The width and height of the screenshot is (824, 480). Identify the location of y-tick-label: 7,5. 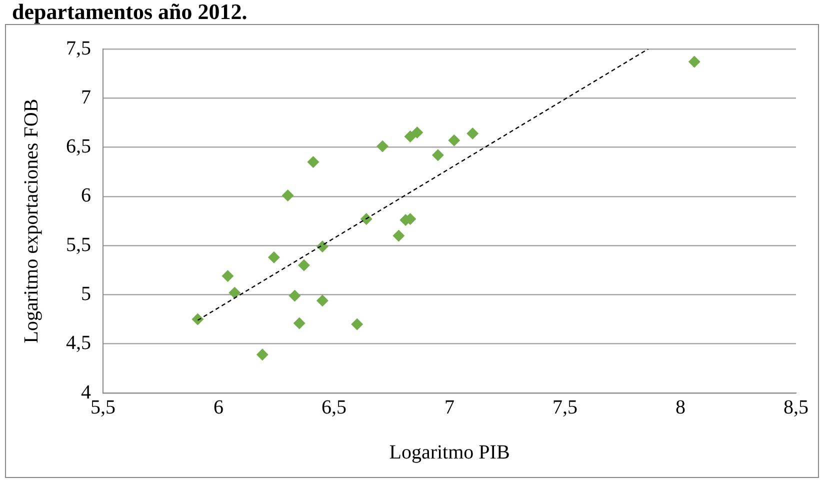
(78, 48).